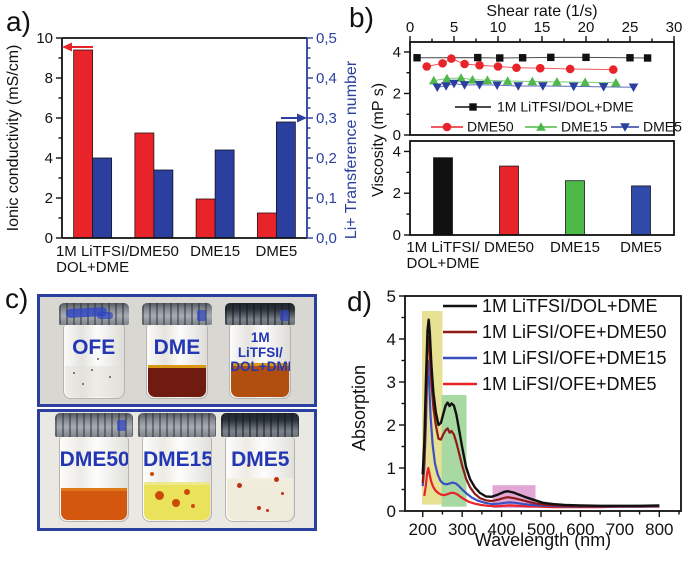 This screenshot has height=568, width=686. I want to click on vial-ofe: OFE, so click(93, 351).